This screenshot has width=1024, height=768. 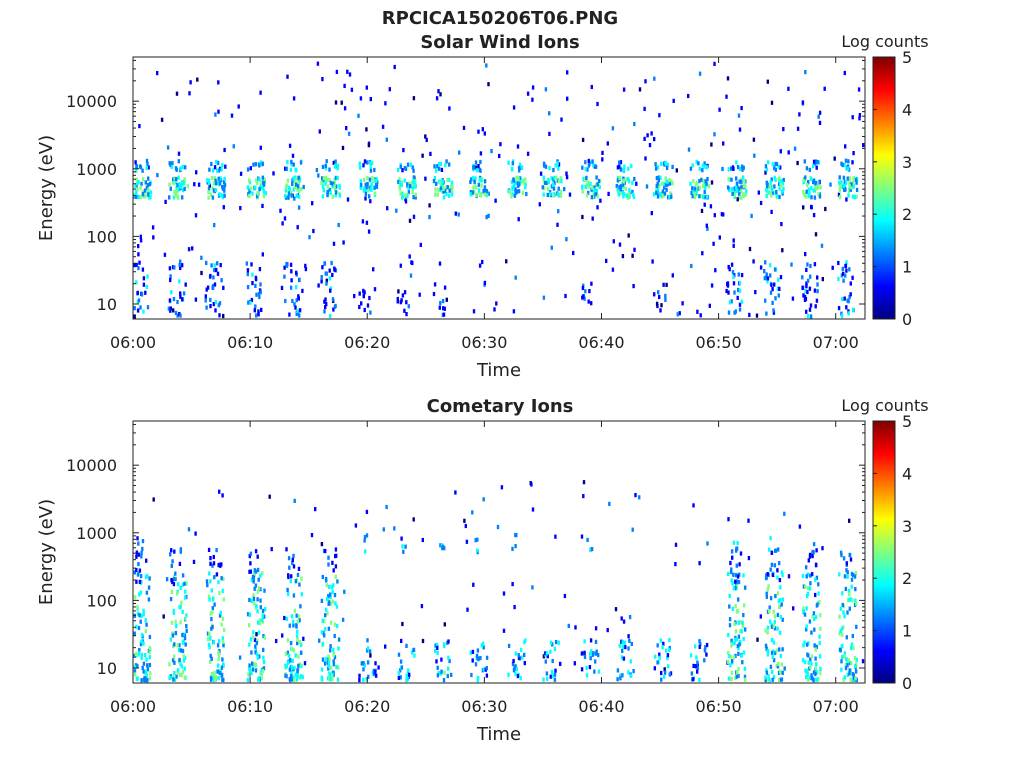 I want to click on figure-title: RPCICA150206T06.PNG, so click(x=500, y=18).